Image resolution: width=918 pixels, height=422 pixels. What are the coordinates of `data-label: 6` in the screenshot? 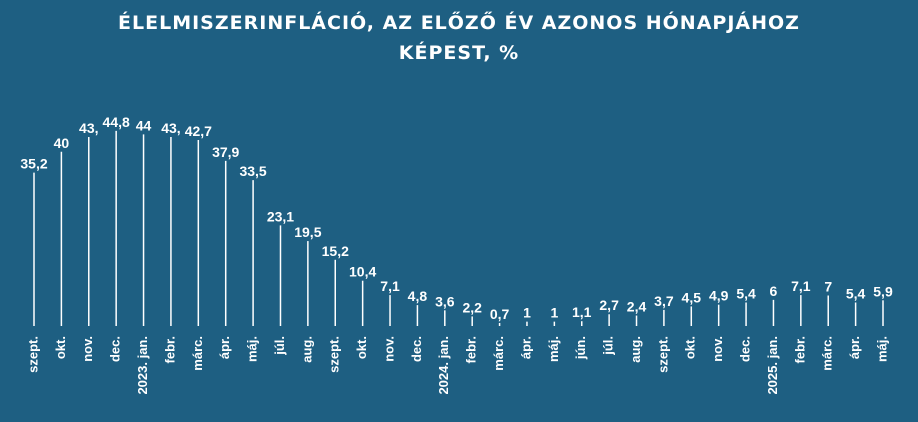 It's located at (774, 291).